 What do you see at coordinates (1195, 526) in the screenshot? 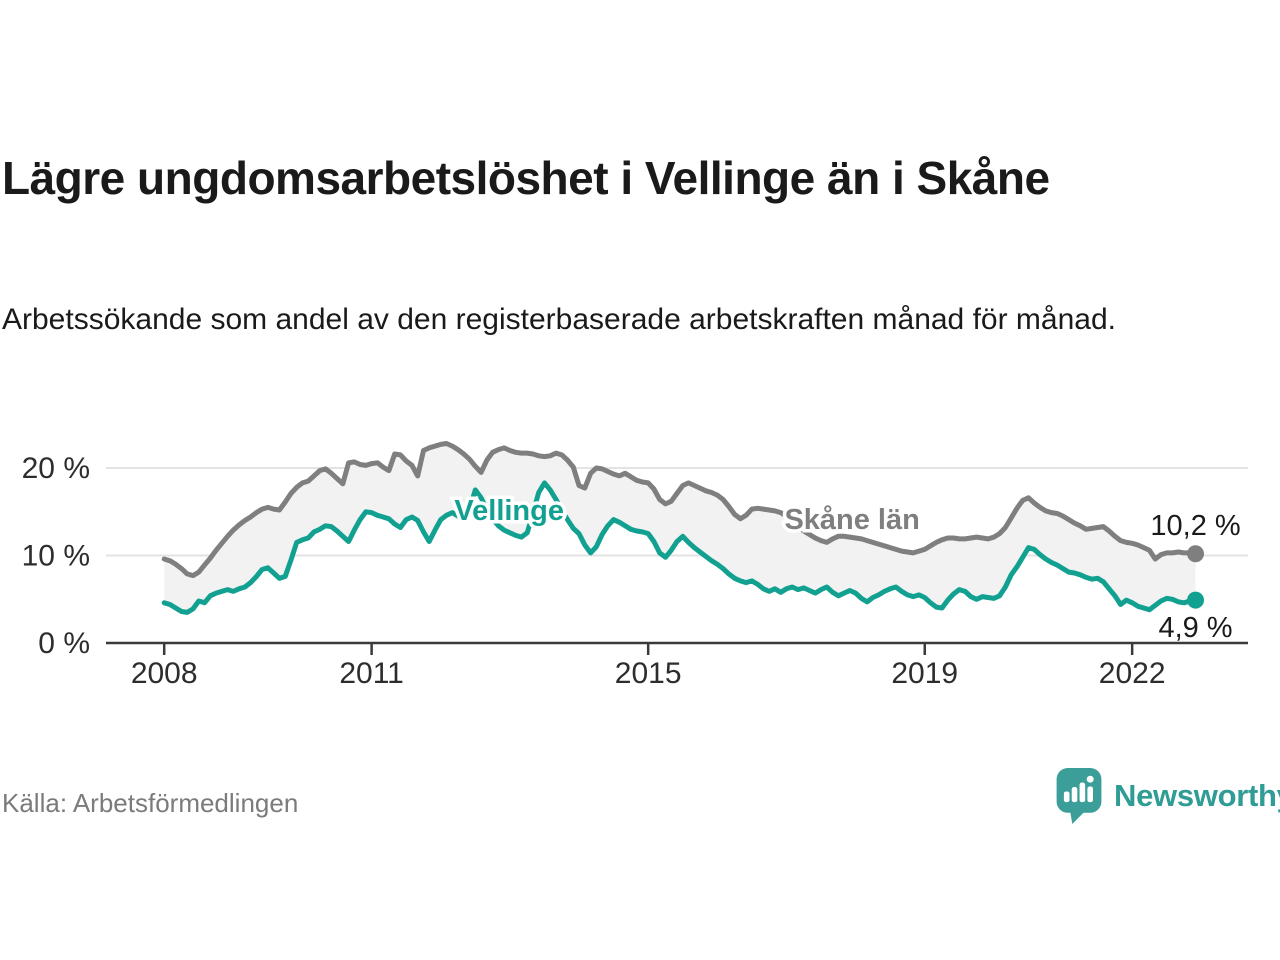
I see `end-value-label: 10,2 %` at bounding box center [1195, 526].